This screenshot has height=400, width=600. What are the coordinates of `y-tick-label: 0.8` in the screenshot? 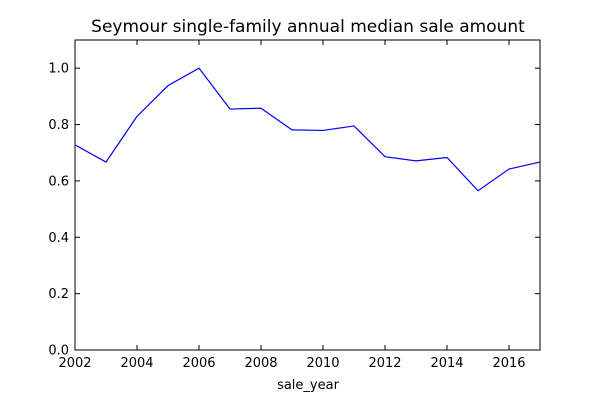 It's located at (58, 125).